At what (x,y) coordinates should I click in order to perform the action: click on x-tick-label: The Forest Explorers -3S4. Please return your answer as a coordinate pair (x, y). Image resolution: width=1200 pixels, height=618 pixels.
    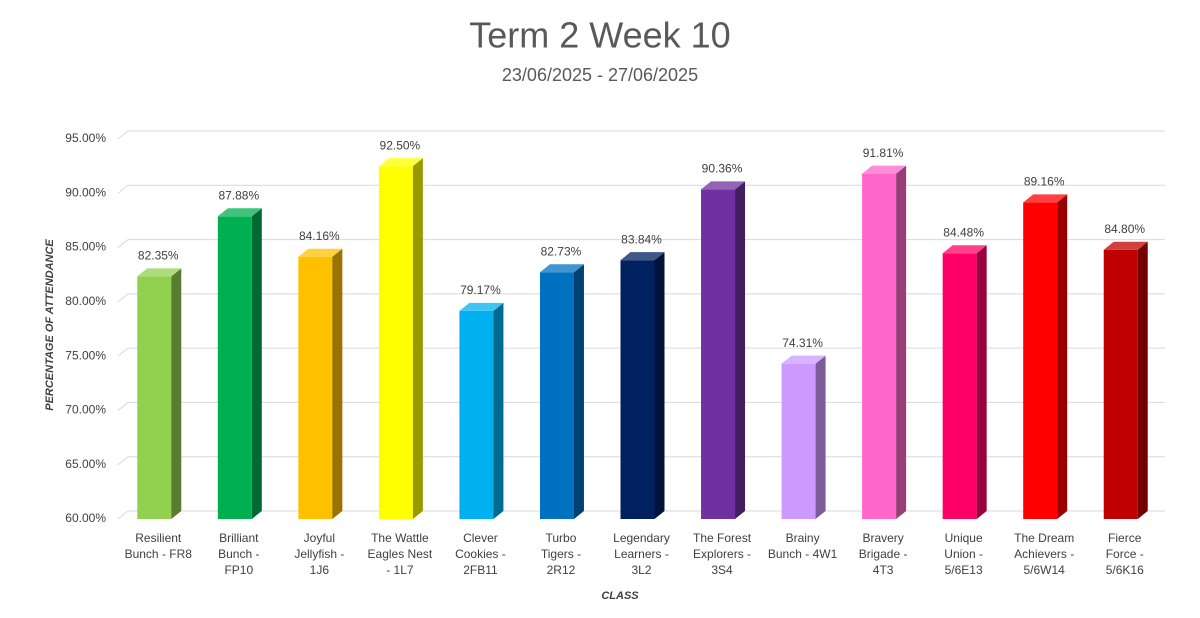
    Looking at the image, I should click on (722, 554).